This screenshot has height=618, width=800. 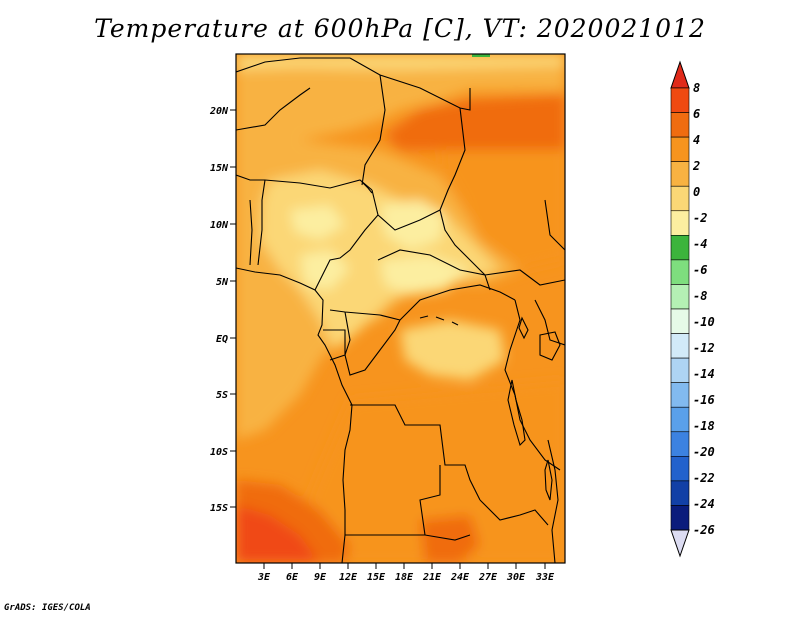 What do you see at coordinates (219, 168) in the screenshot?
I see `lat-label-15n: 15N` at bounding box center [219, 168].